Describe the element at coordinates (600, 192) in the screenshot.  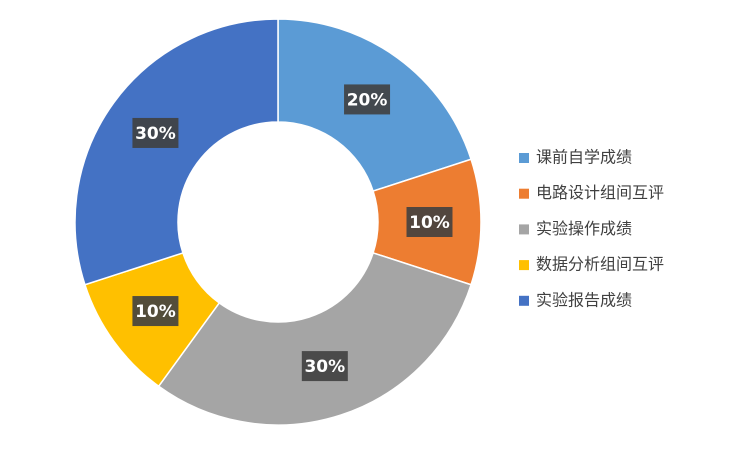
I see `legend-label: 电路设计组间互评` at that location.